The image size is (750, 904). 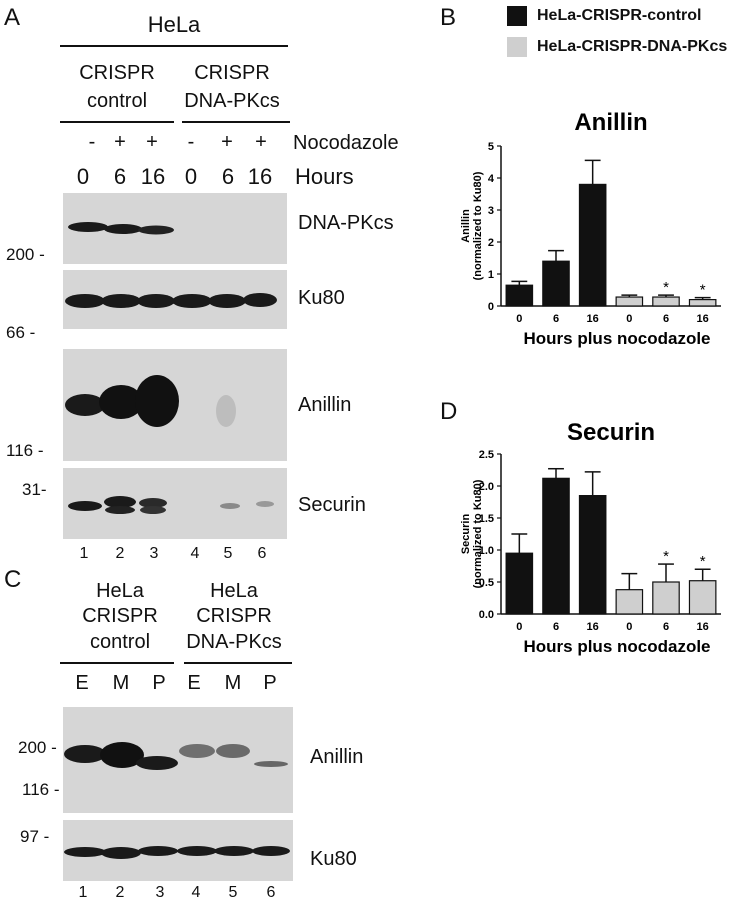 What do you see at coordinates (152, 142) in the screenshot?
I see `treatment-lane-3: +` at bounding box center [152, 142].